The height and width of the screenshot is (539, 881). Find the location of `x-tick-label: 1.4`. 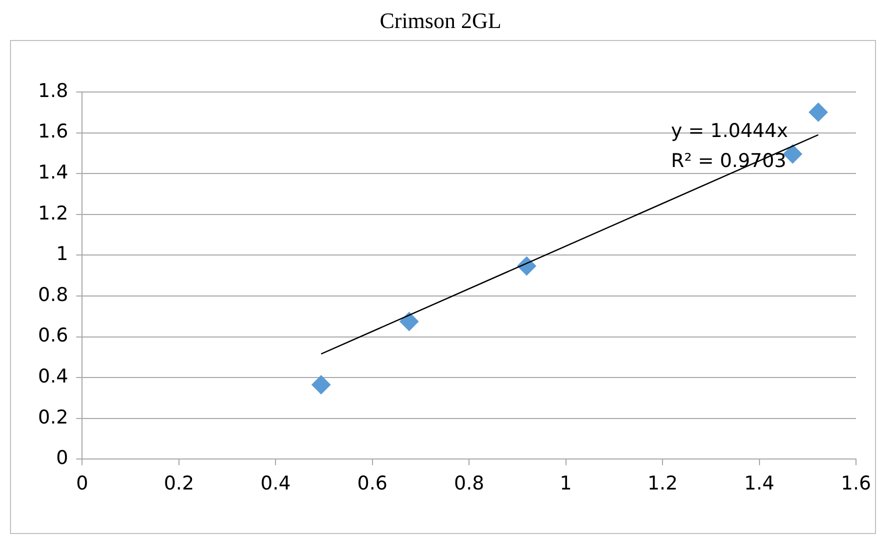

x-tick-label: 1.4 is located at coordinates (759, 483).